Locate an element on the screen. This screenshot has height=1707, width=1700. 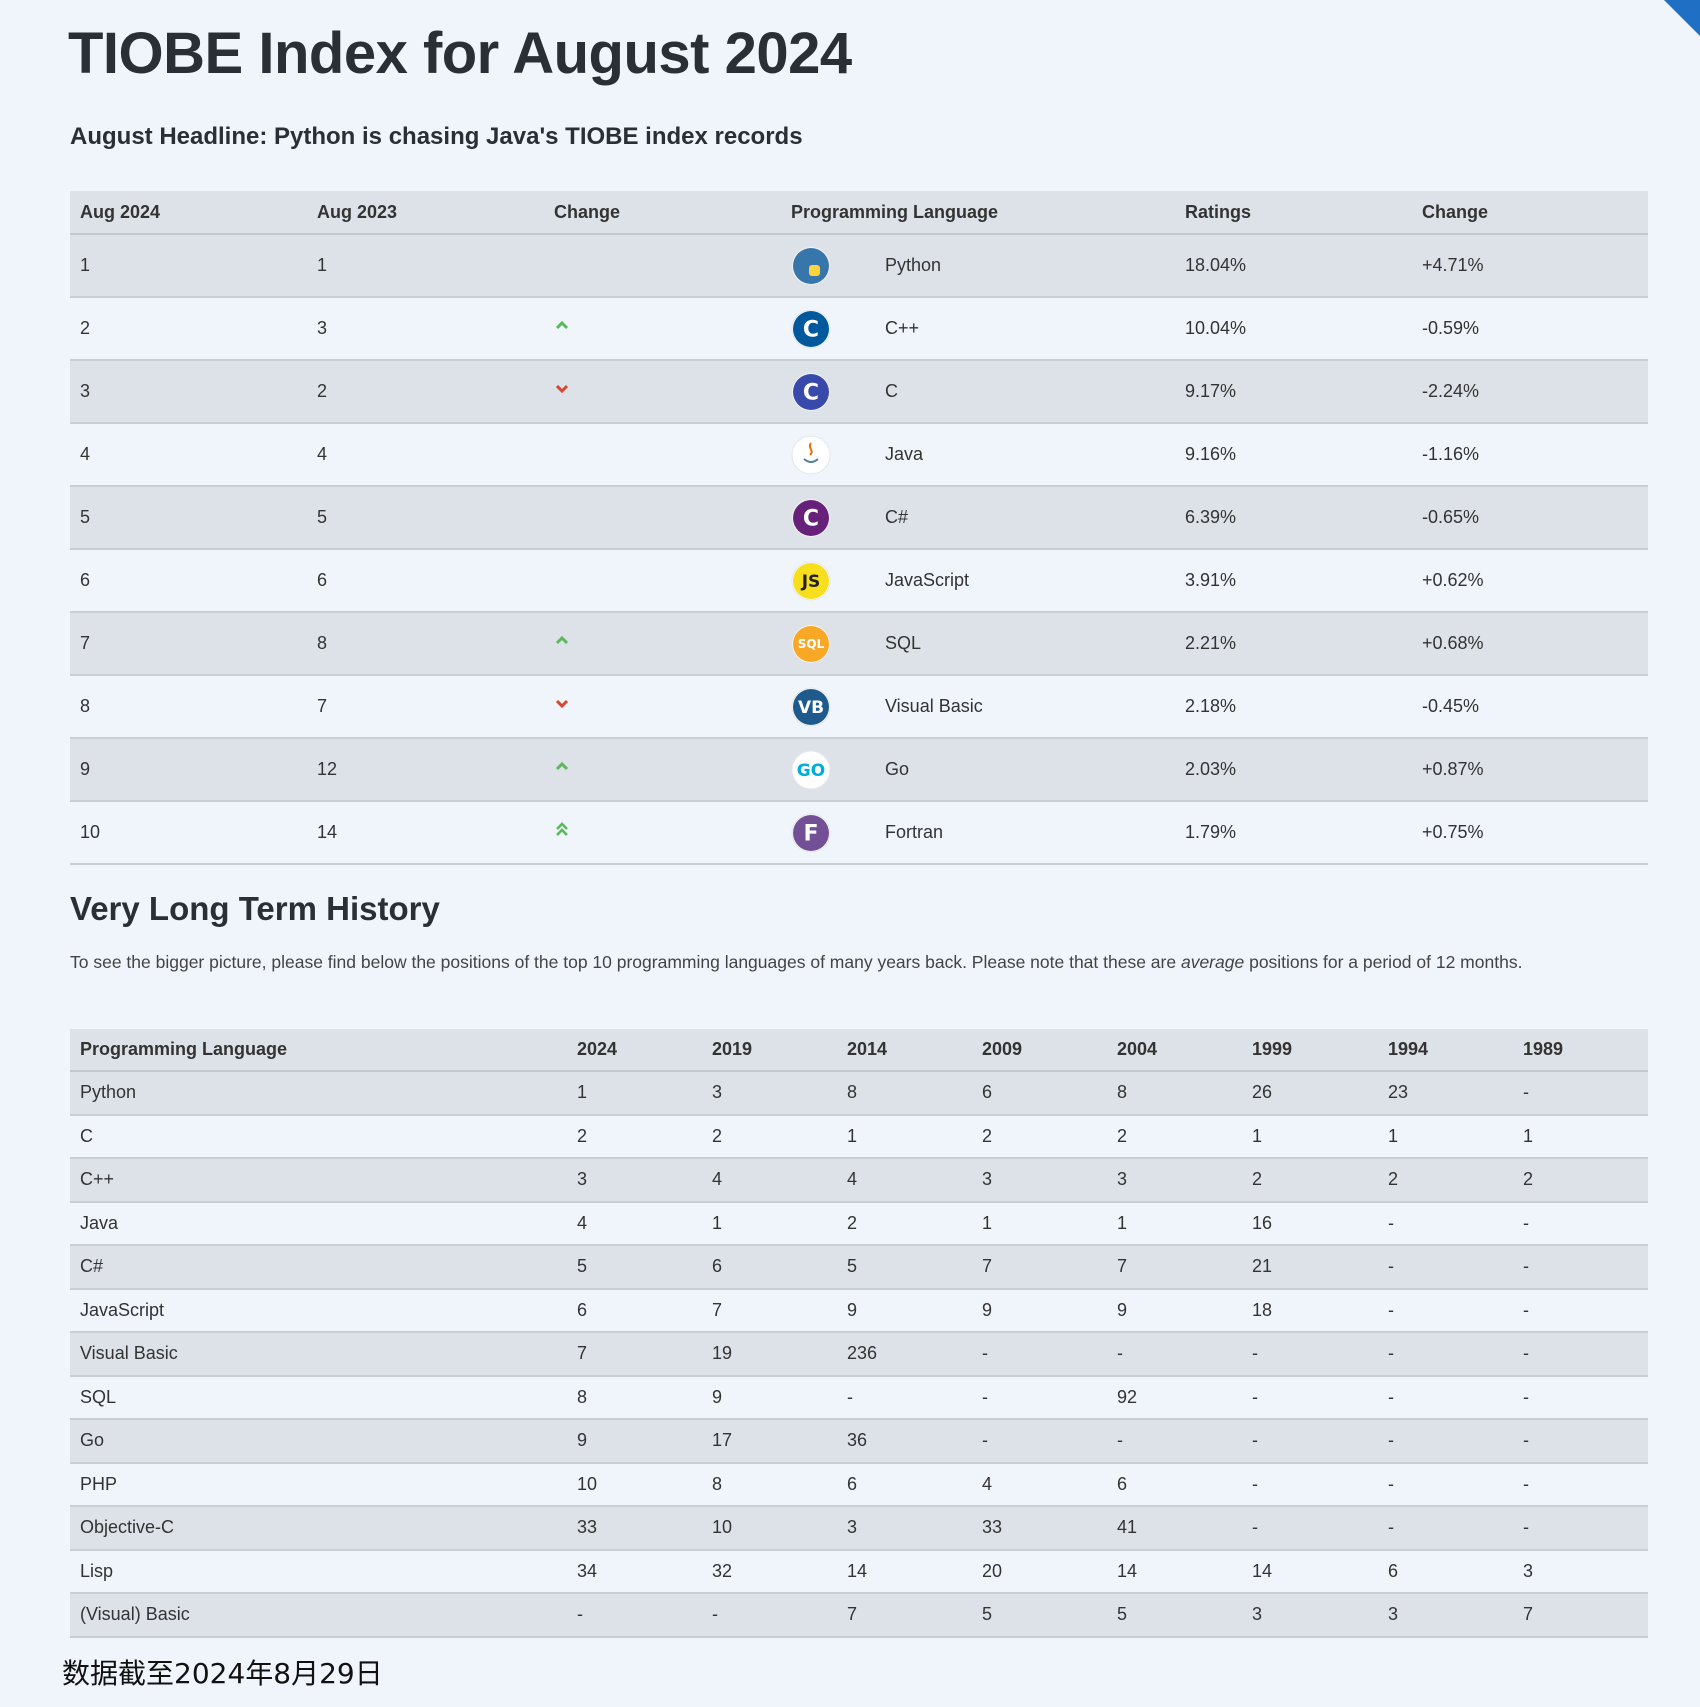
logo-text: F is located at coordinates (810, 833).